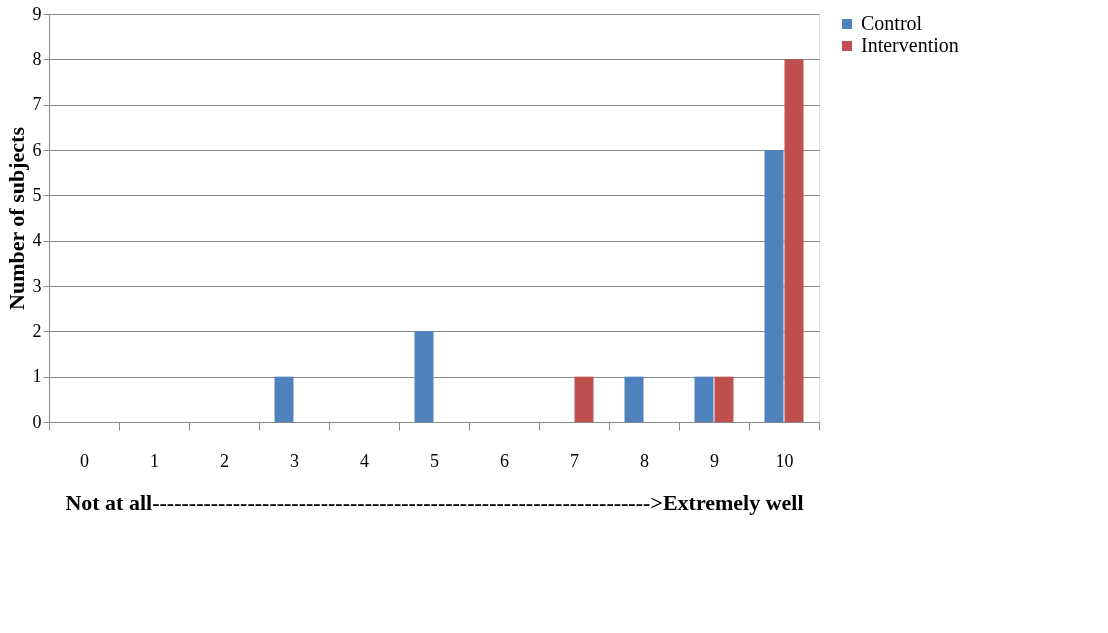 This screenshot has width=1108, height=633. Describe the element at coordinates (37, 149) in the screenshot. I see `y-tick-label: 6` at that location.